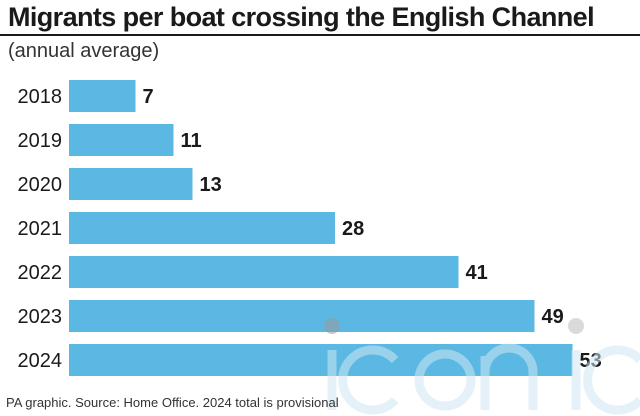 This screenshot has height=416, width=640. Describe the element at coordinates (264, 272) in the screenshot. I see `bar-2022` at that location.